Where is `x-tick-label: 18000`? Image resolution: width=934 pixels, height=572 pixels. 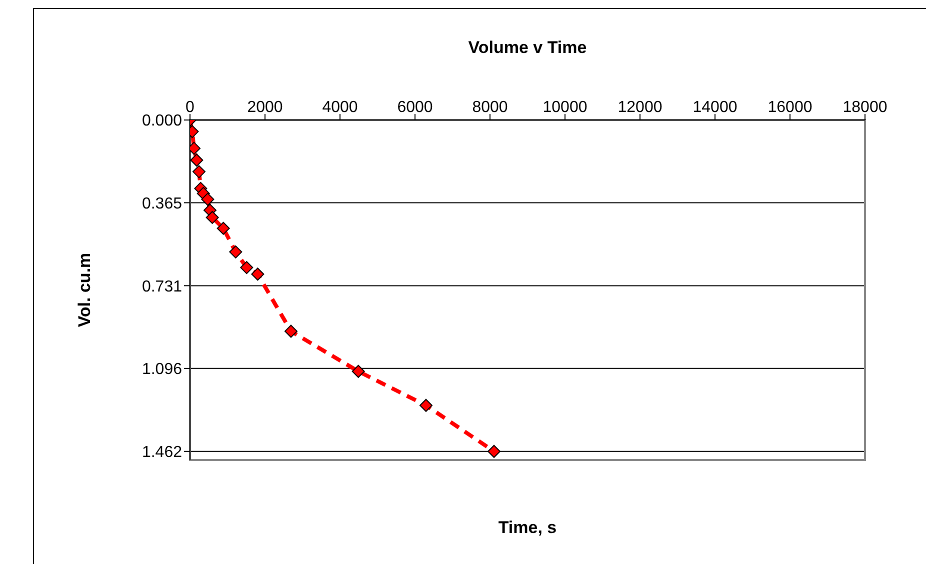 x-tick-label: 18000 is located at coordinates (865, 107).